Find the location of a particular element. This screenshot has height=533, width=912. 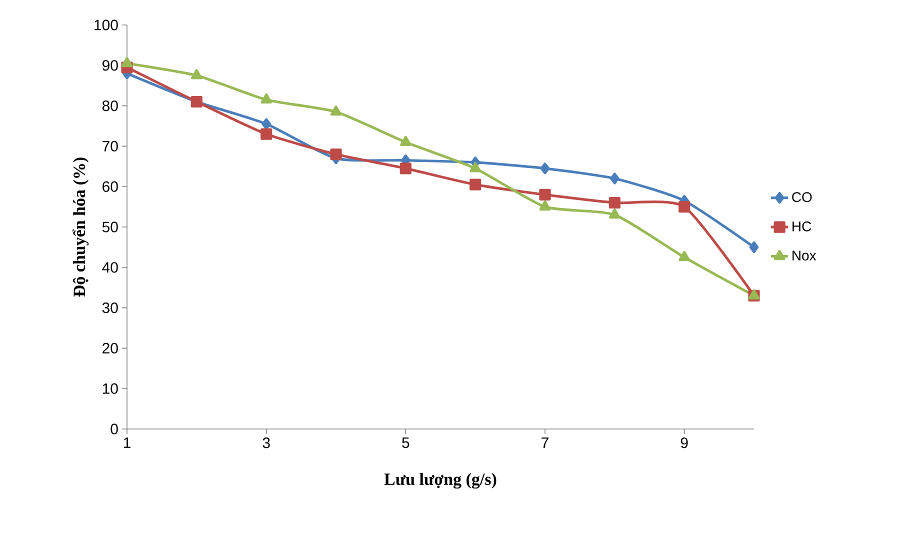

legend-label: HC is located at coordinates (802, 226).